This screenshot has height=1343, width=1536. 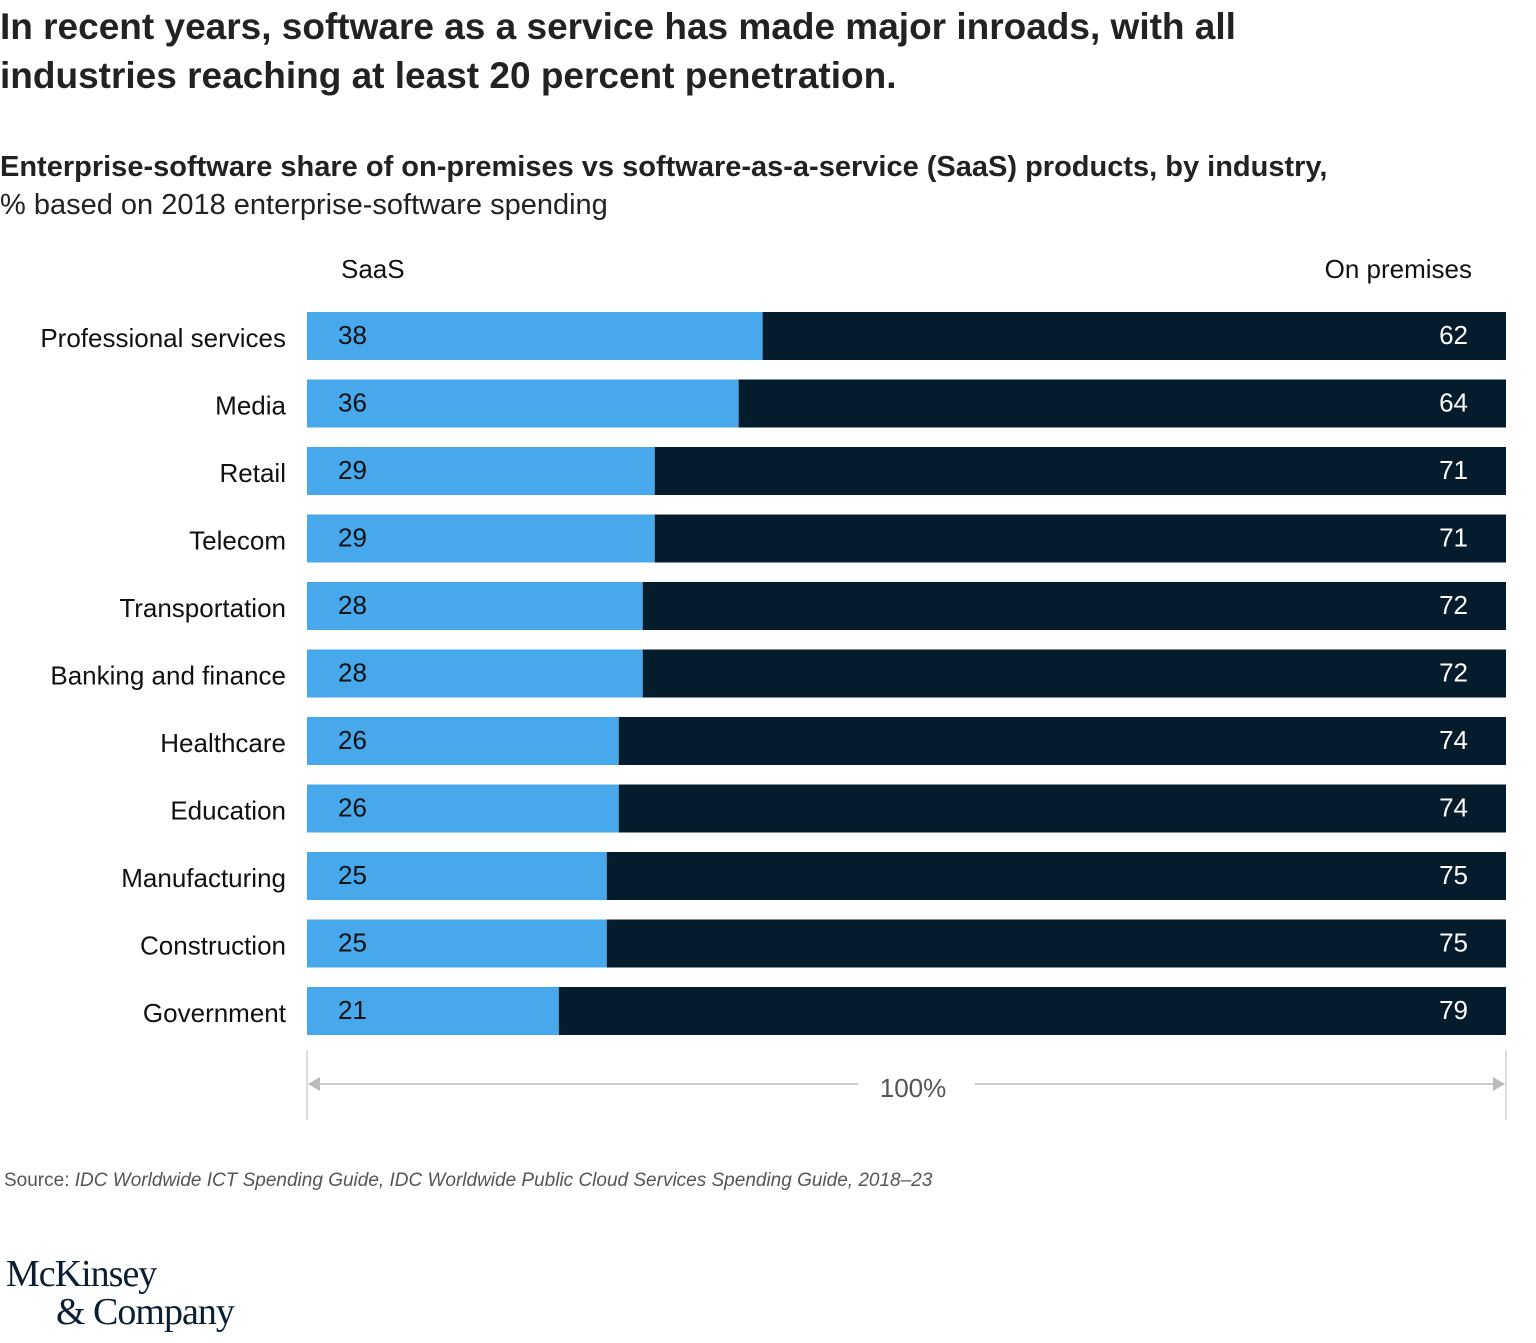 What do you see at coordinates (213, 946) in the screenshot?
I see `category-label: Construction` at bounding box center [213, 946].